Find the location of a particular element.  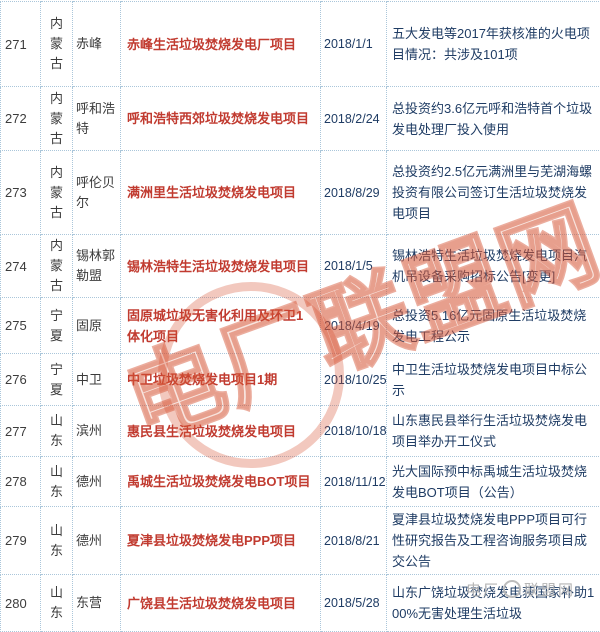

city-cell: 呼和浩特 is located at coordinates (97, 119).